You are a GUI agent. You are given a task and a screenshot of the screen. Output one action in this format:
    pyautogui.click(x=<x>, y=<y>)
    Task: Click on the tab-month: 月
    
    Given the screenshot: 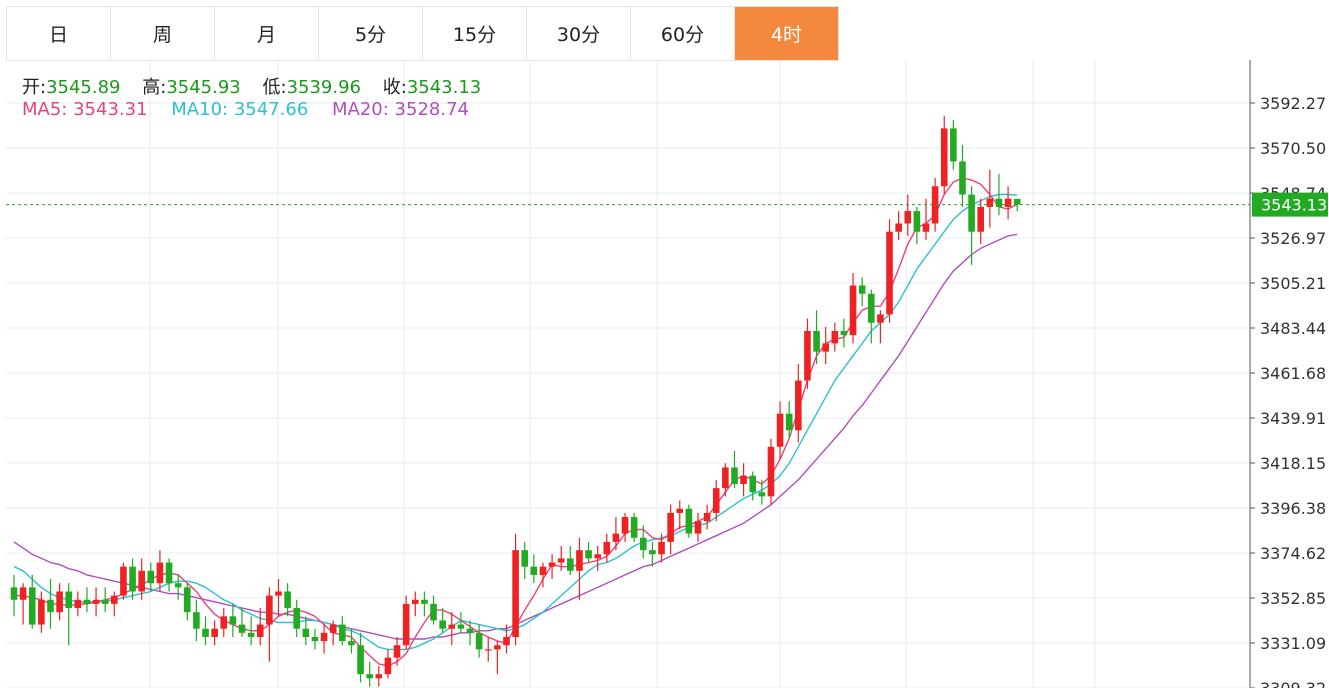 What is the action you would take?
    pyautogui.click(x=267, y=33)
    